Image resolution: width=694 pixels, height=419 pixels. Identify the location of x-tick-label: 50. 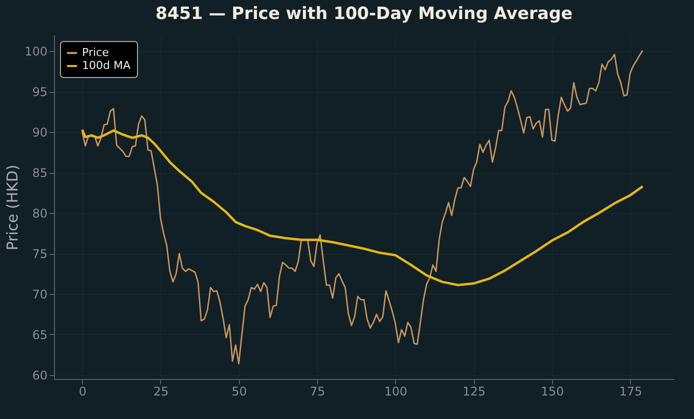
(239, 391).